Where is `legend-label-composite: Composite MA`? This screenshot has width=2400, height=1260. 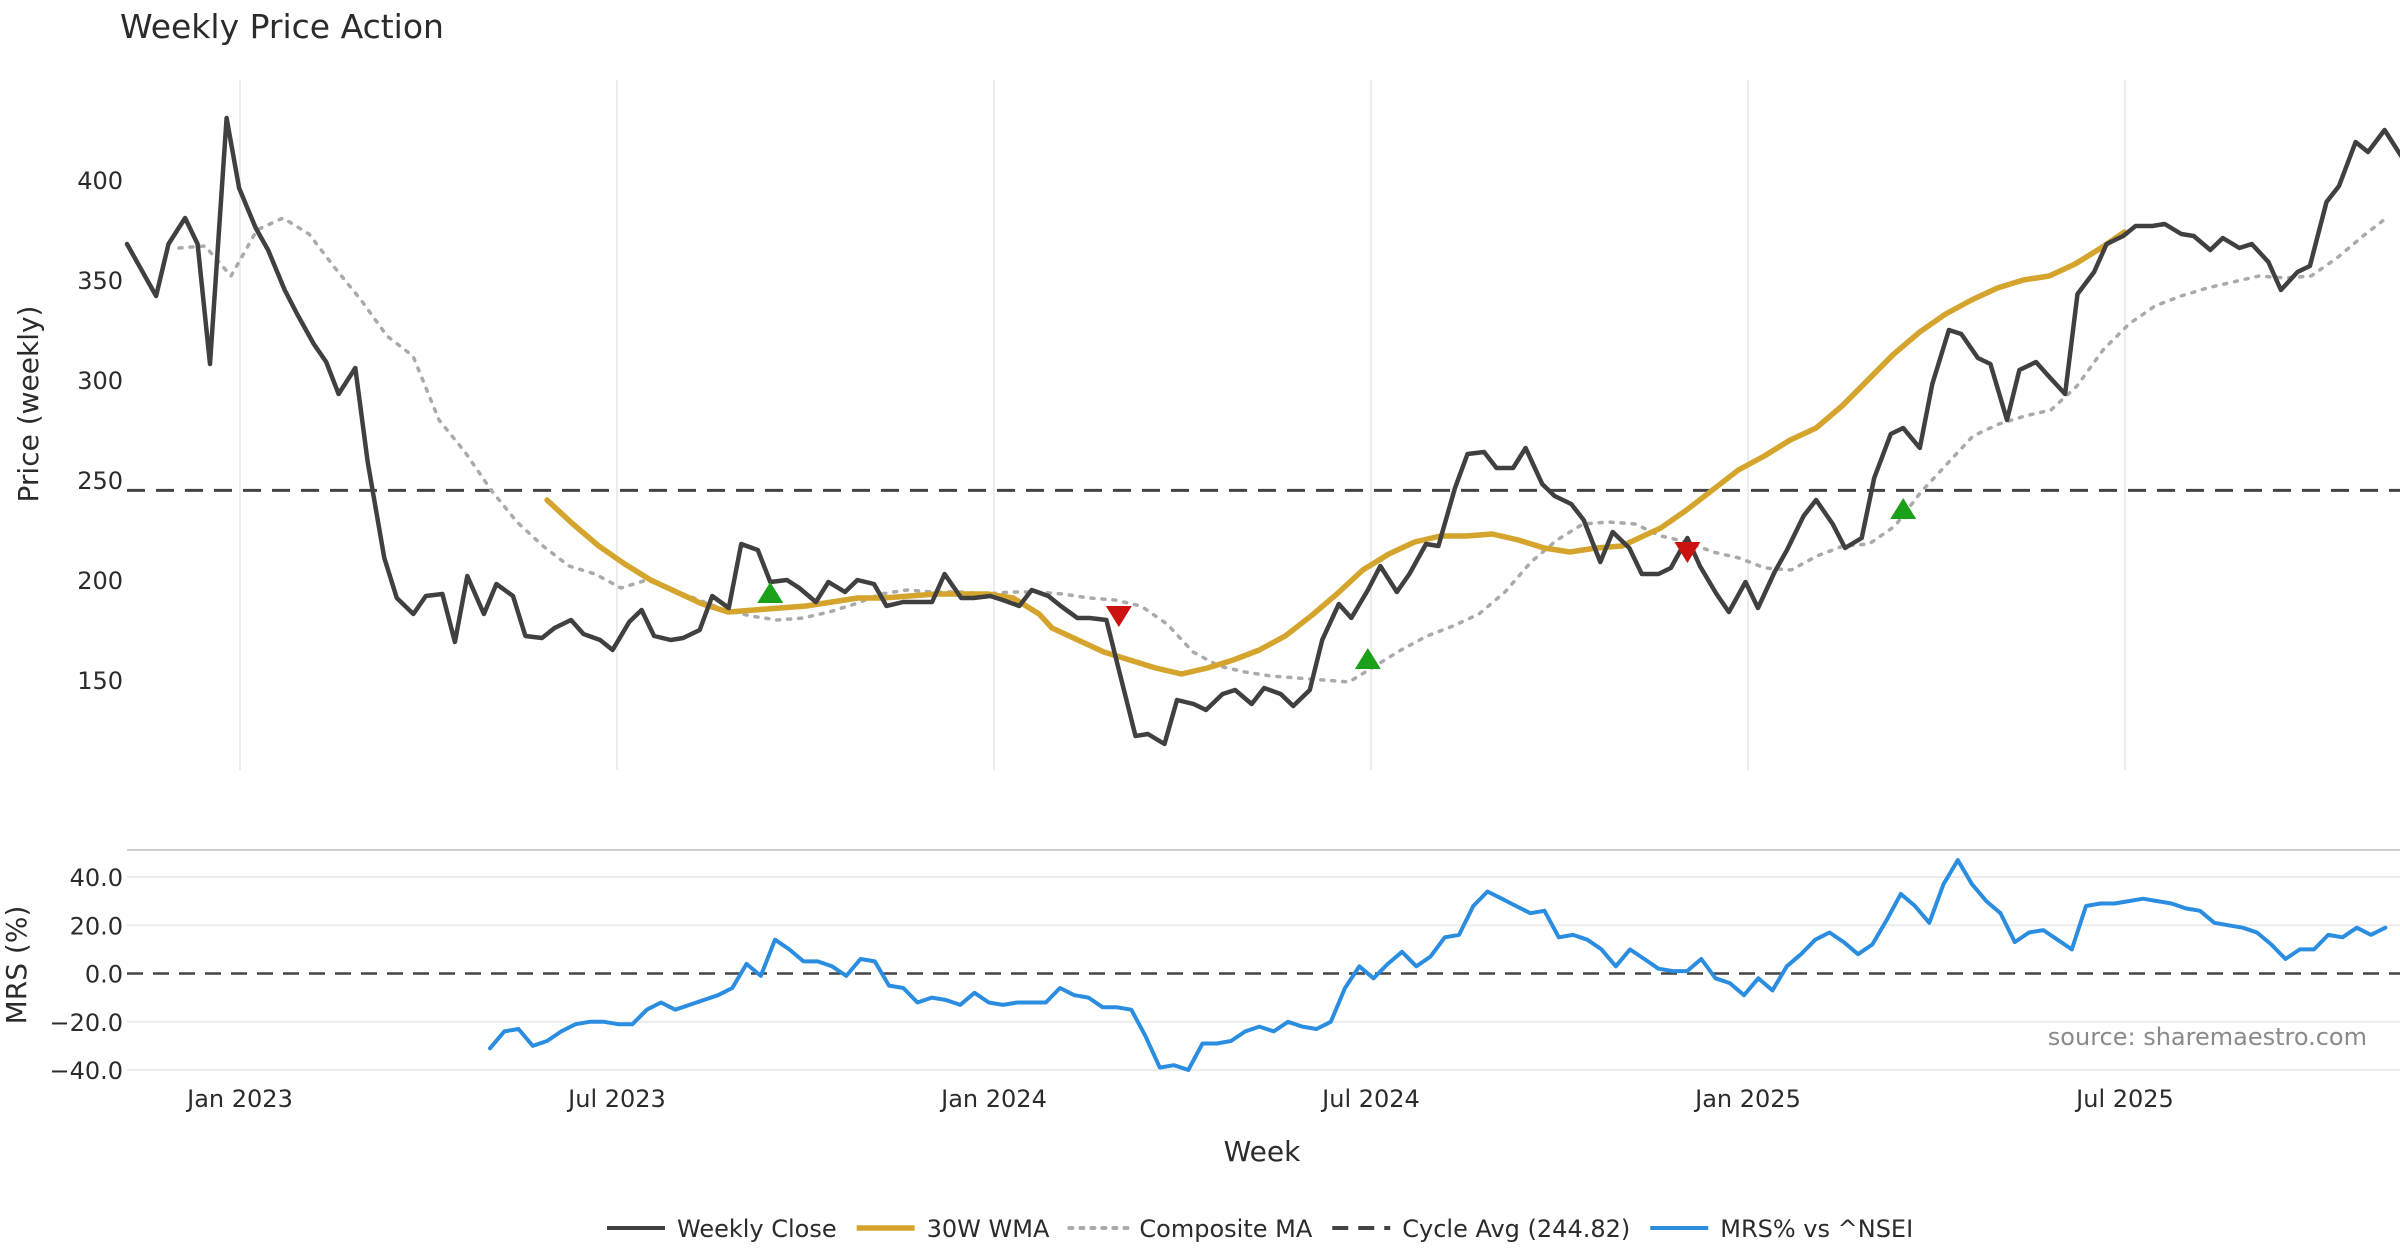
legend-label-composite: Composite MA is located at coordinates (1225, 1229).